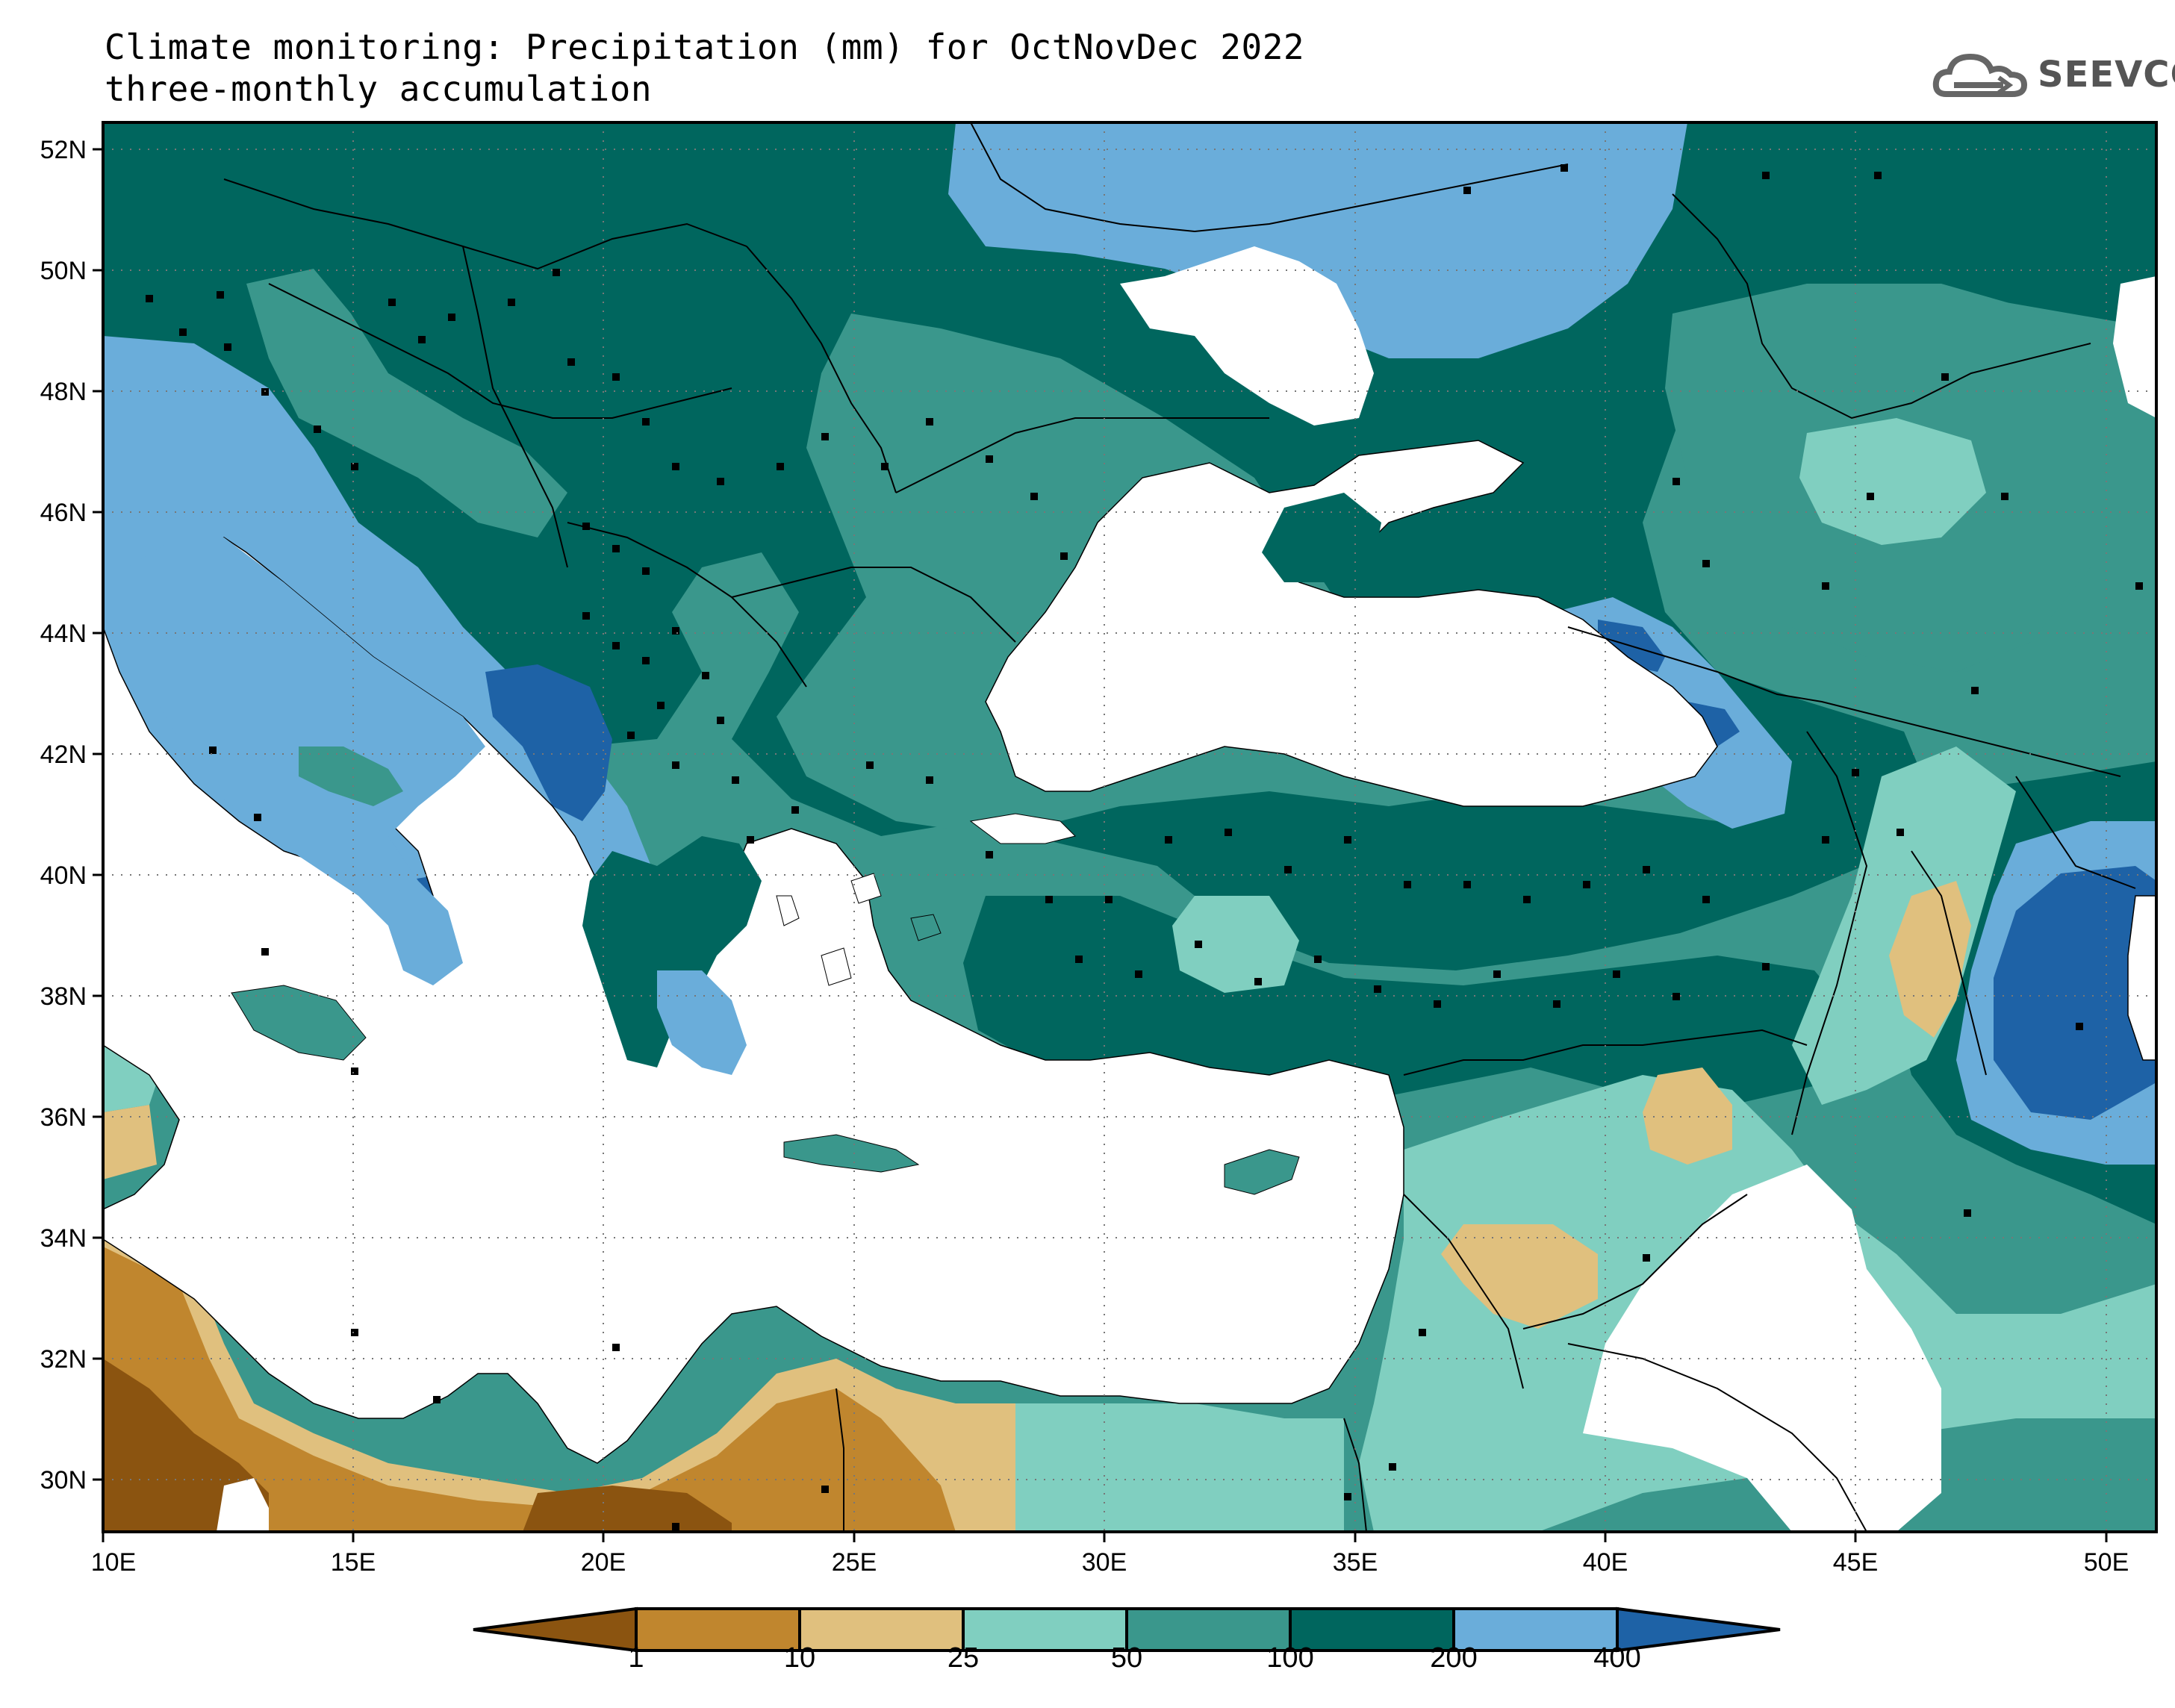 This screenshot has height=1708, width=2175. I want to click on black-sea, so click(1351, 623).